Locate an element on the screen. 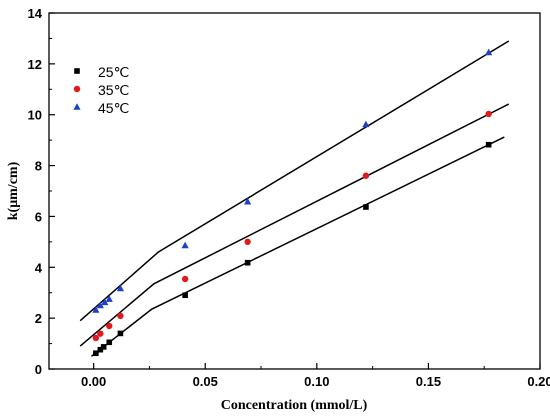  legend-label: 35℃ is located at coordinates (113, 90).